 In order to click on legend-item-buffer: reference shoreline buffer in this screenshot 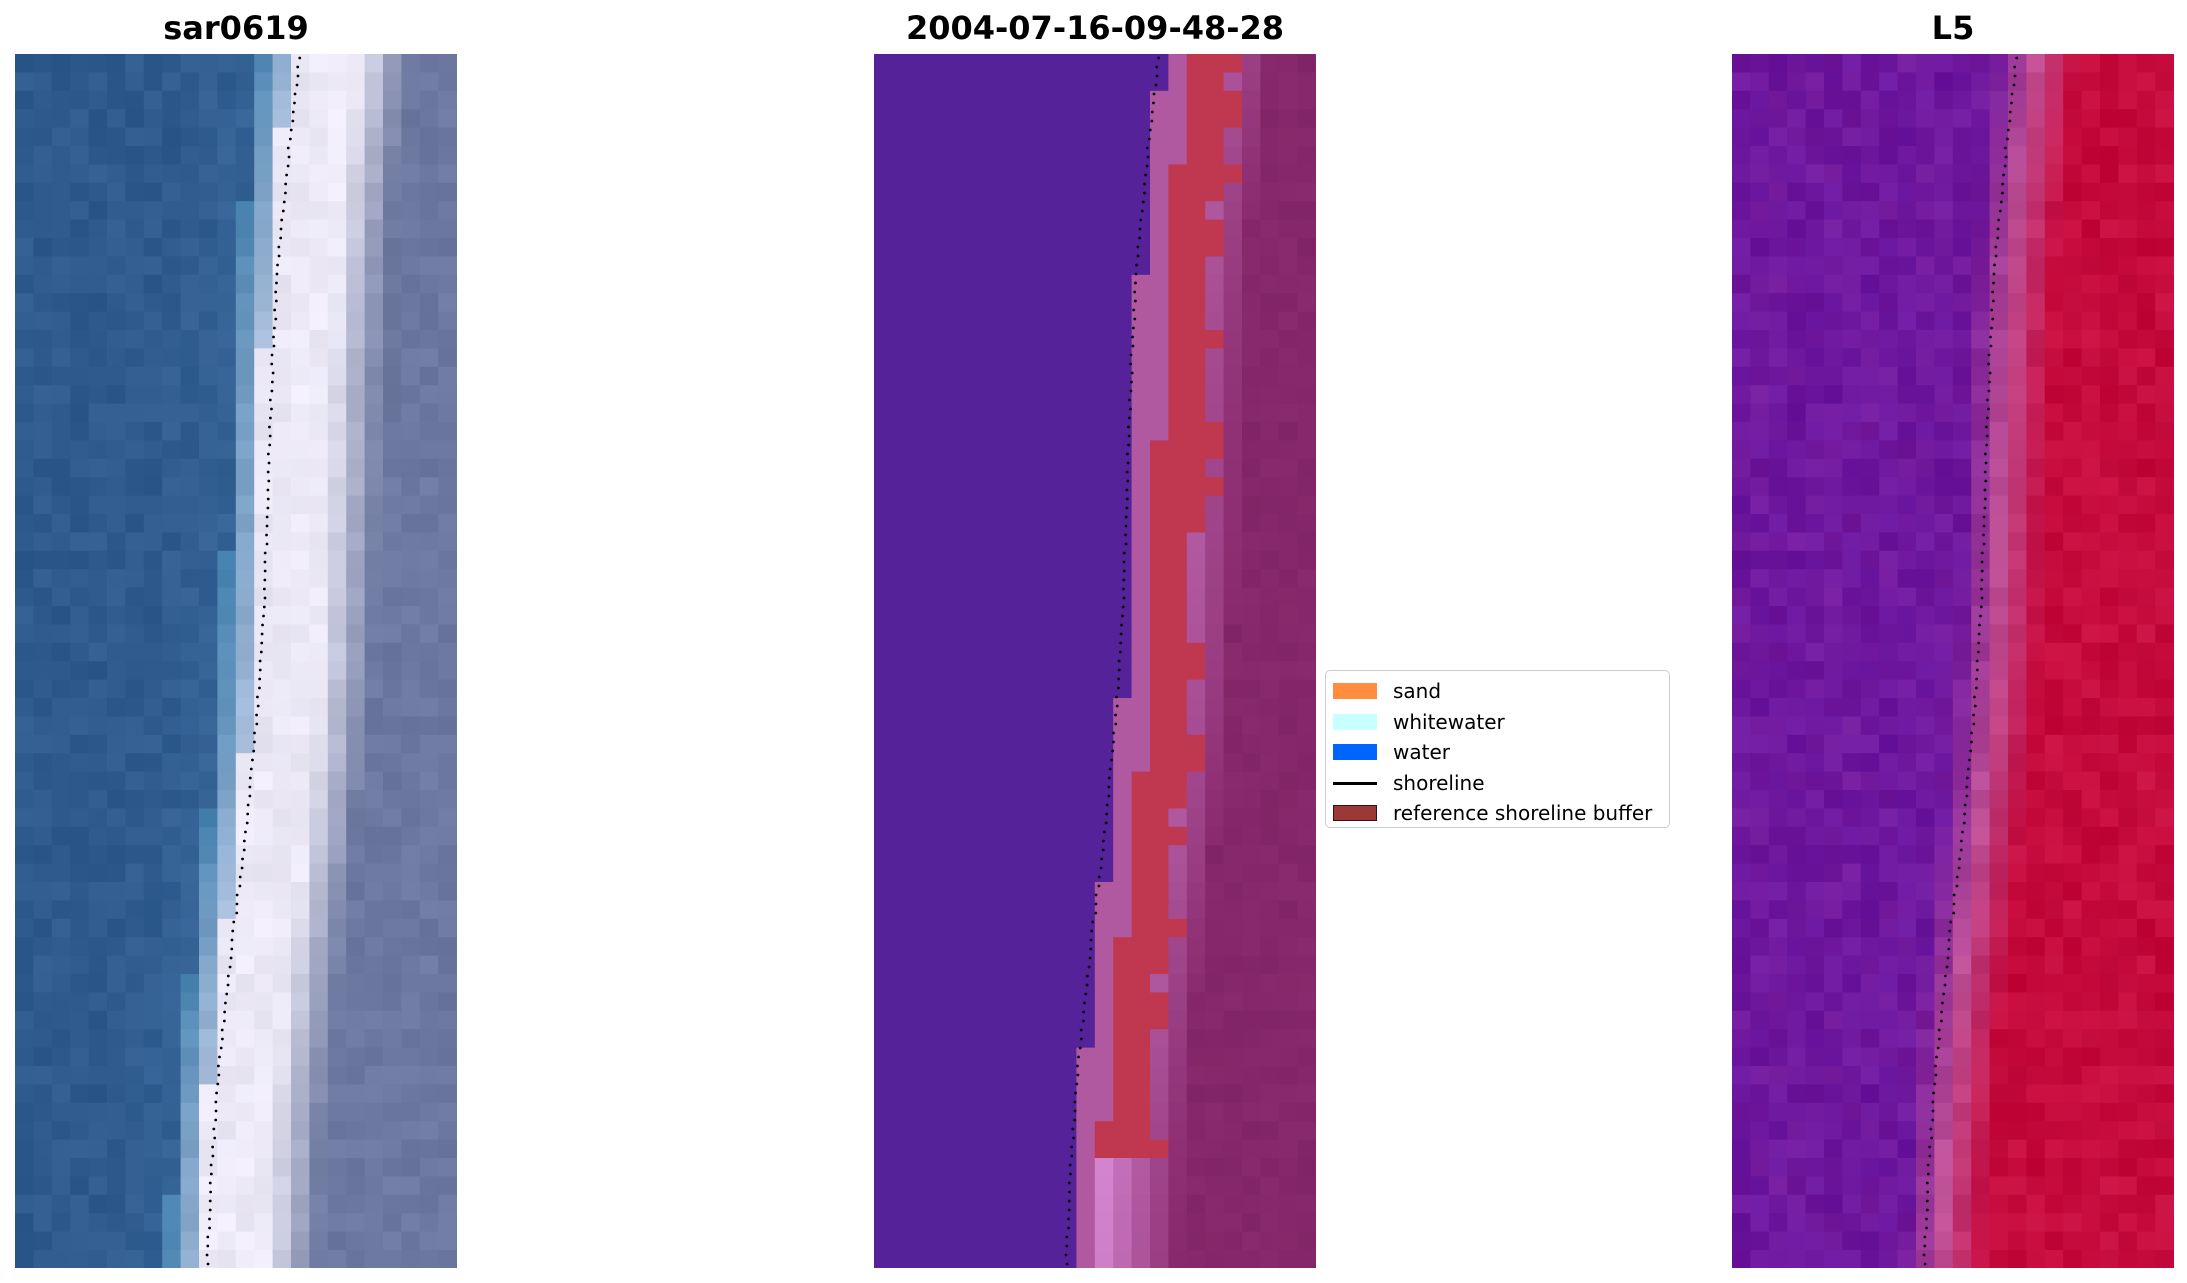, I will do `click(1497, 812)`.